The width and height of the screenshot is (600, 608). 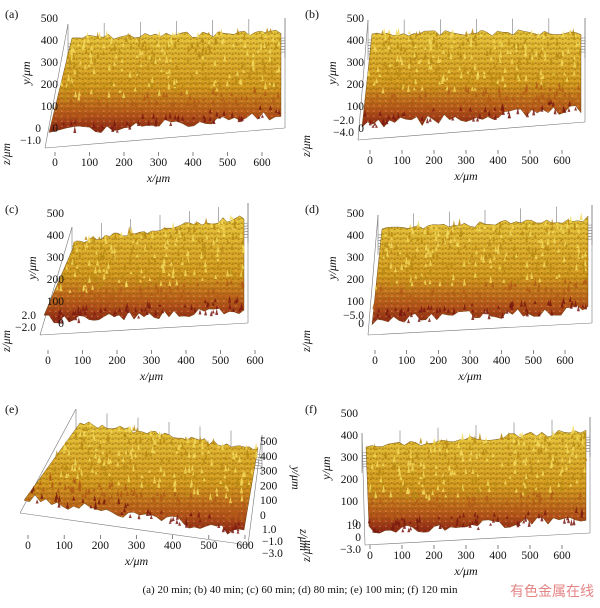 What do you see at coordinates (124, 163) in the screenshot?
I see `x-tick-label: 200` at bounding box center [124, 163].